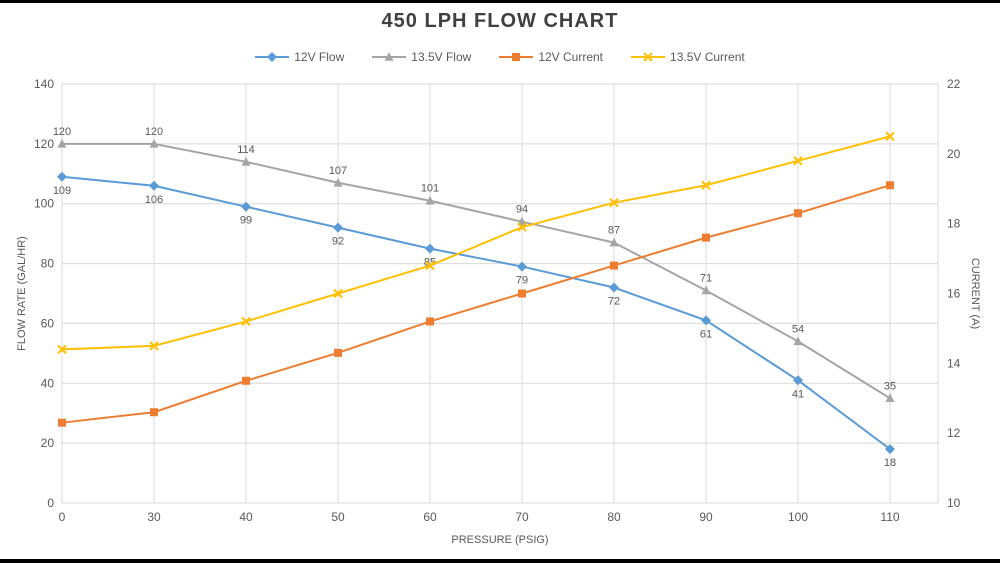  What do you see at coordinates (500, 21) in the screenshot?
I see `chart-title: 450 LPH FLOW CHART` at bounding box center [500, 21].